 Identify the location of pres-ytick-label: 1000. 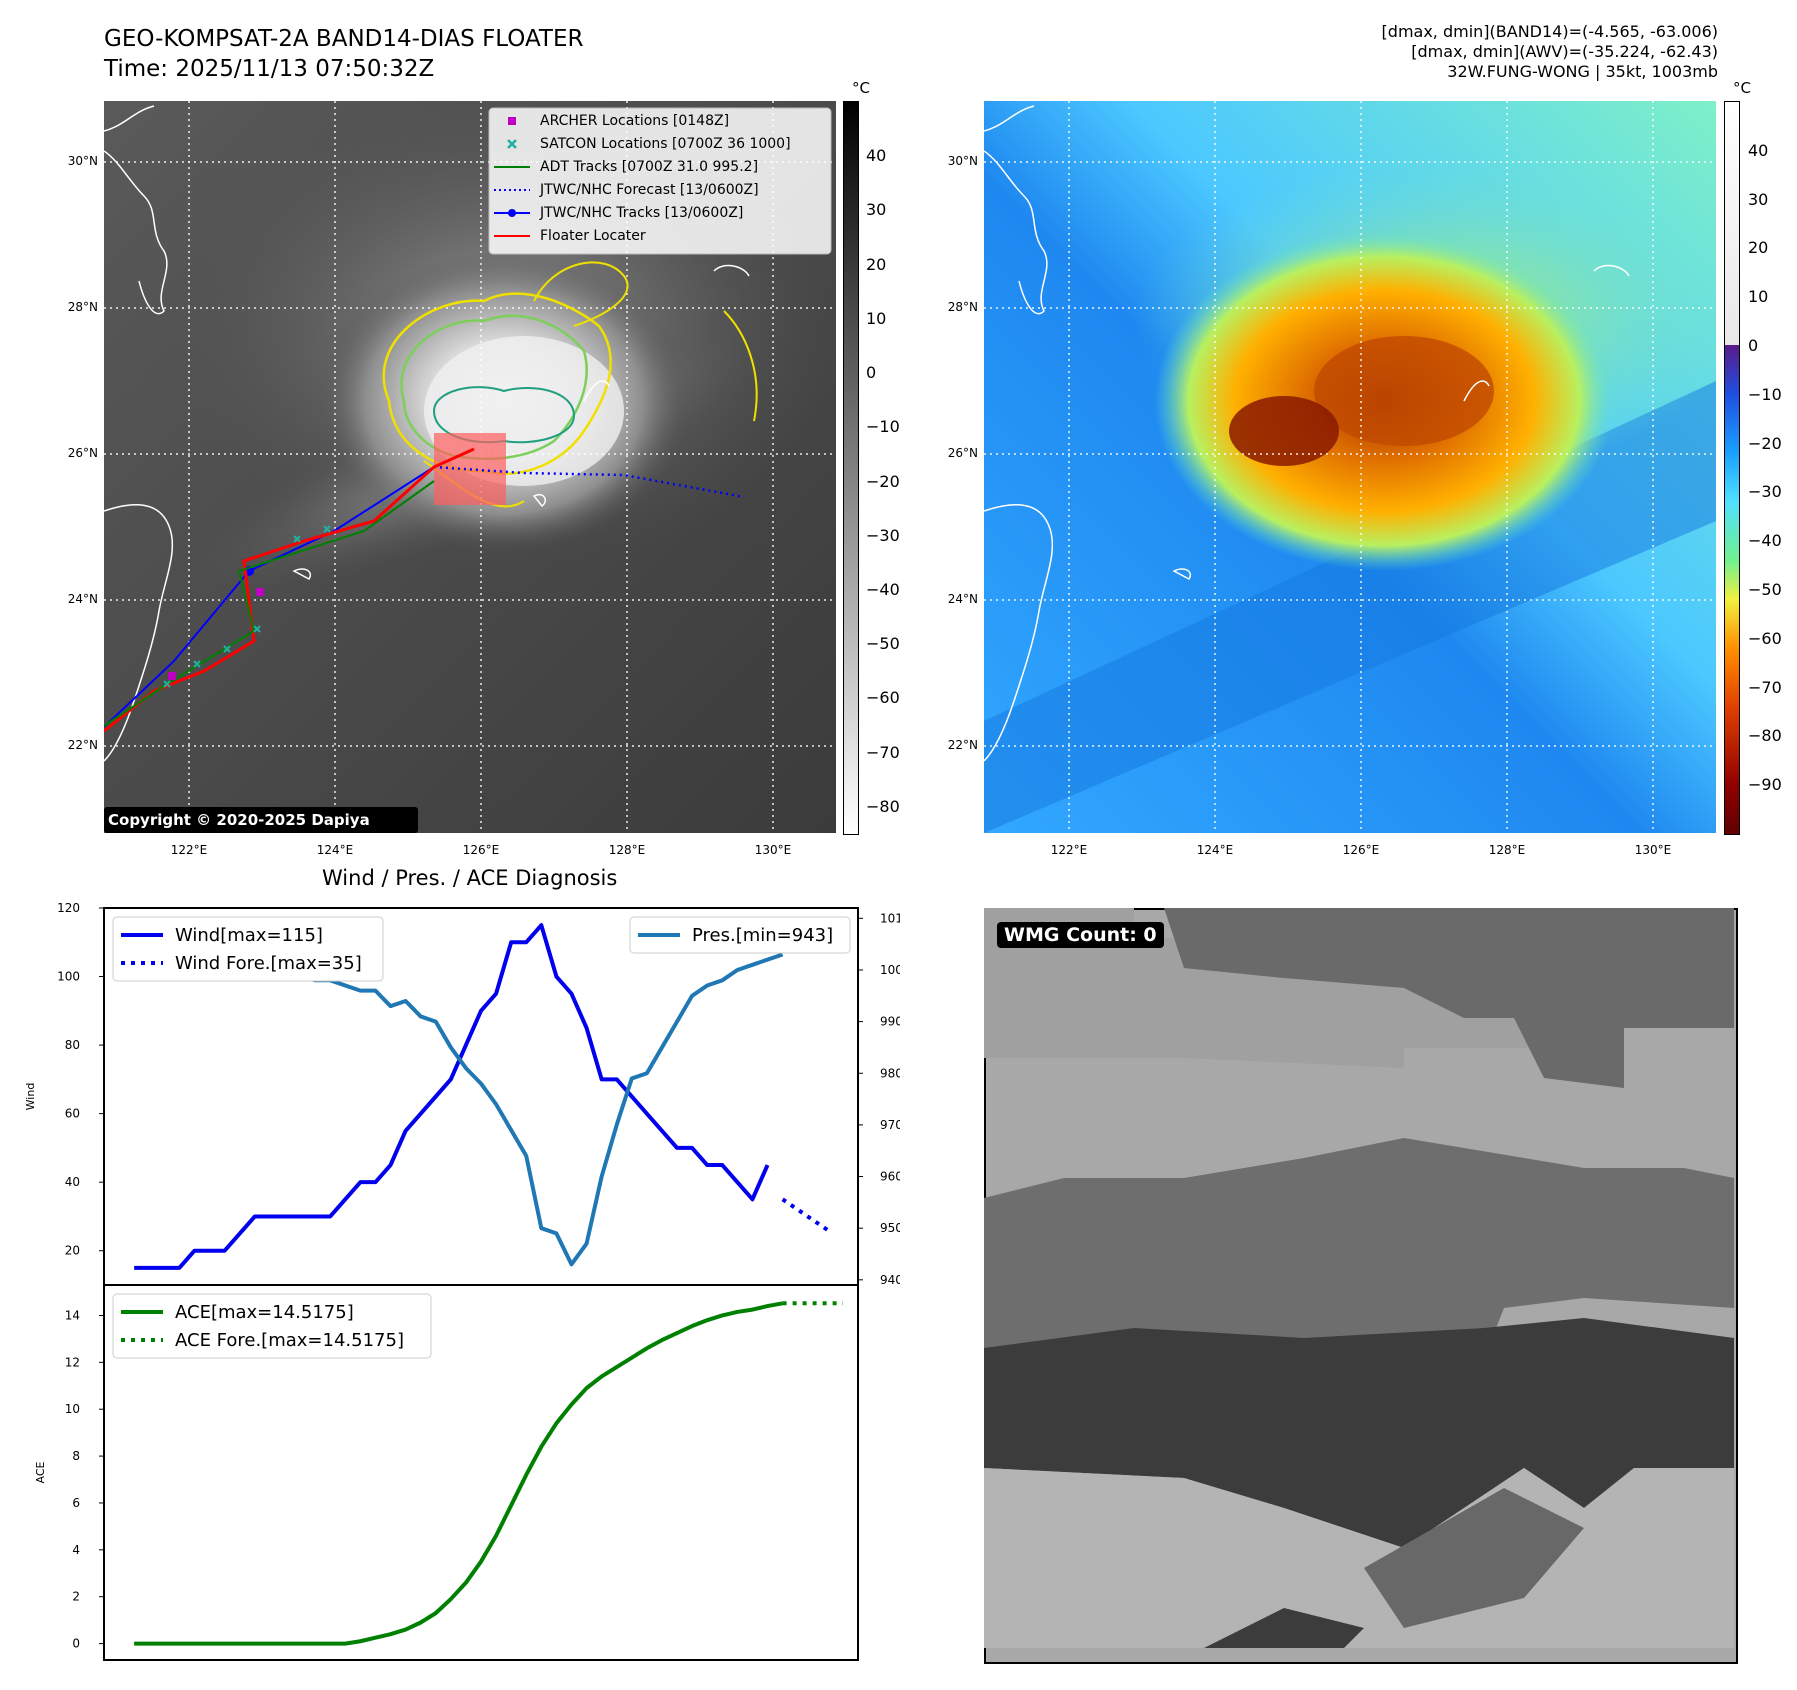
(890, 970).